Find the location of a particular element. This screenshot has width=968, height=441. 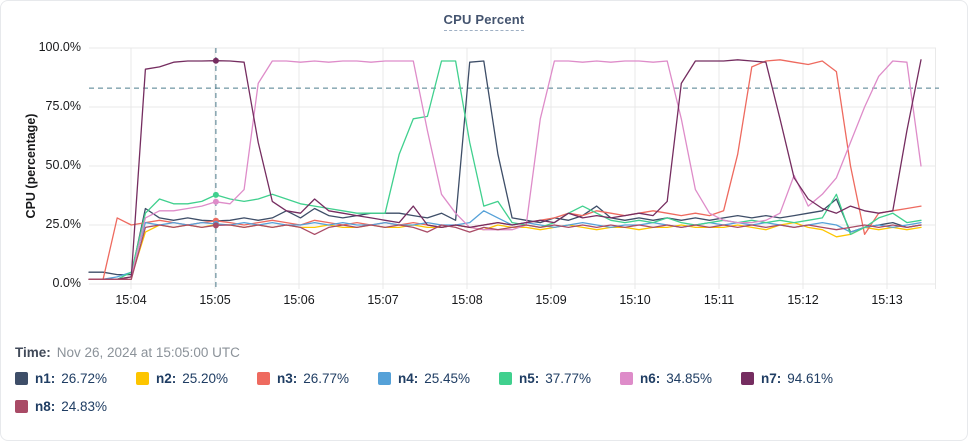

legend-series-name: n6: is located at coordinates (650, 378).